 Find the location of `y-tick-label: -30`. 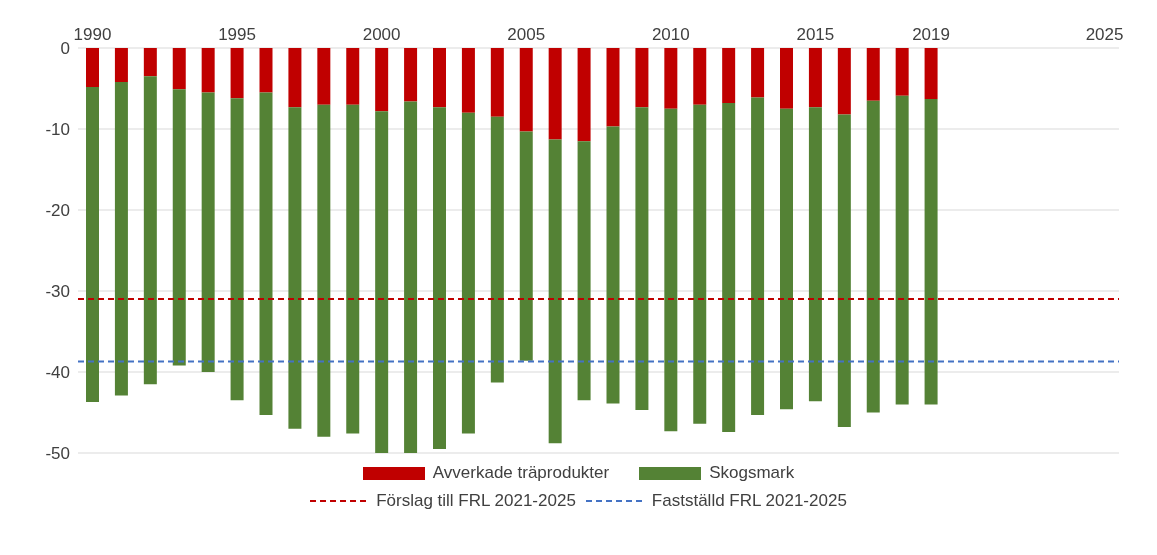

y-tick-label: -30 is located at coordinates (57, 292).